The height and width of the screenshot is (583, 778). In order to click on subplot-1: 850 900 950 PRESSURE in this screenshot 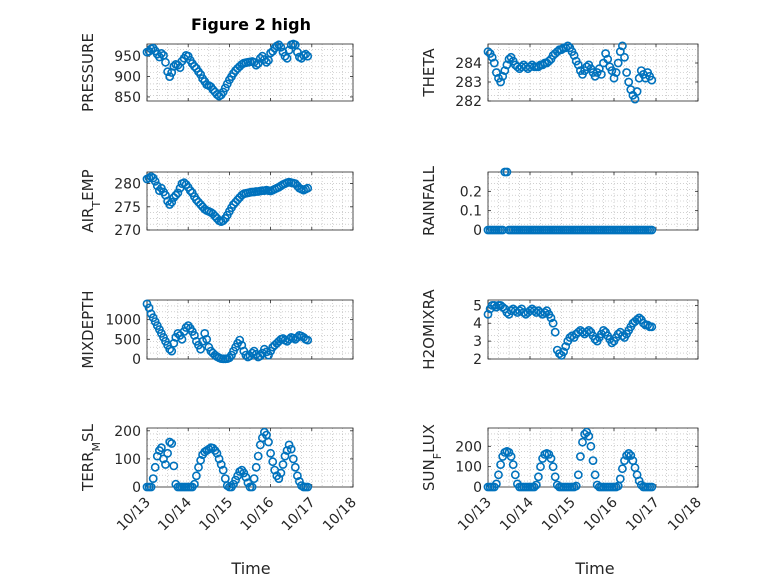, I will do `click(216, 72)`.